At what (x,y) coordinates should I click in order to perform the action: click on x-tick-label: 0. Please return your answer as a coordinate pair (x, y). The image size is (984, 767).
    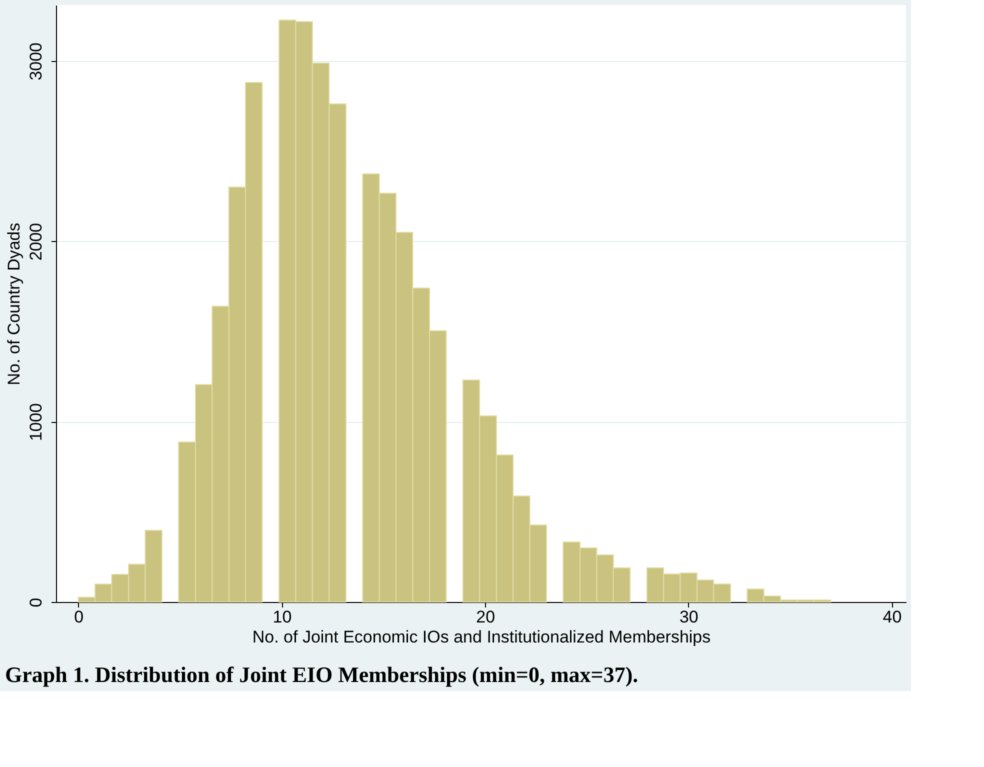
    Looking at the image, I should click on (79, 617).